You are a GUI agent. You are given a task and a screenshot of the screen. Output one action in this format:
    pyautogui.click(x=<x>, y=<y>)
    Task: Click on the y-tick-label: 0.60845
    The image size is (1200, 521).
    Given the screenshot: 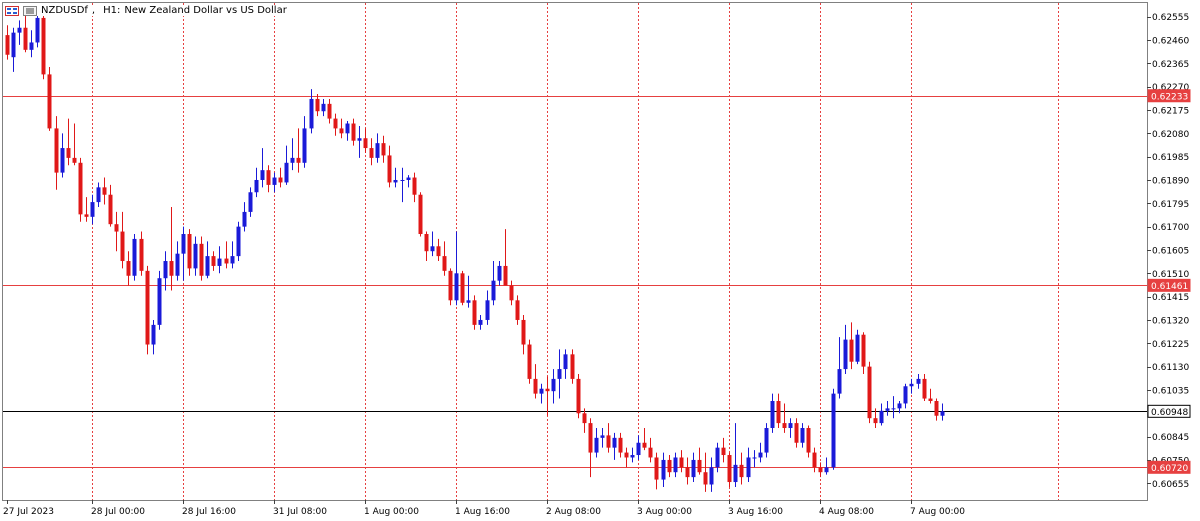 What is the action you would take?
    pyautogui.click(x=1170, y=438)
    